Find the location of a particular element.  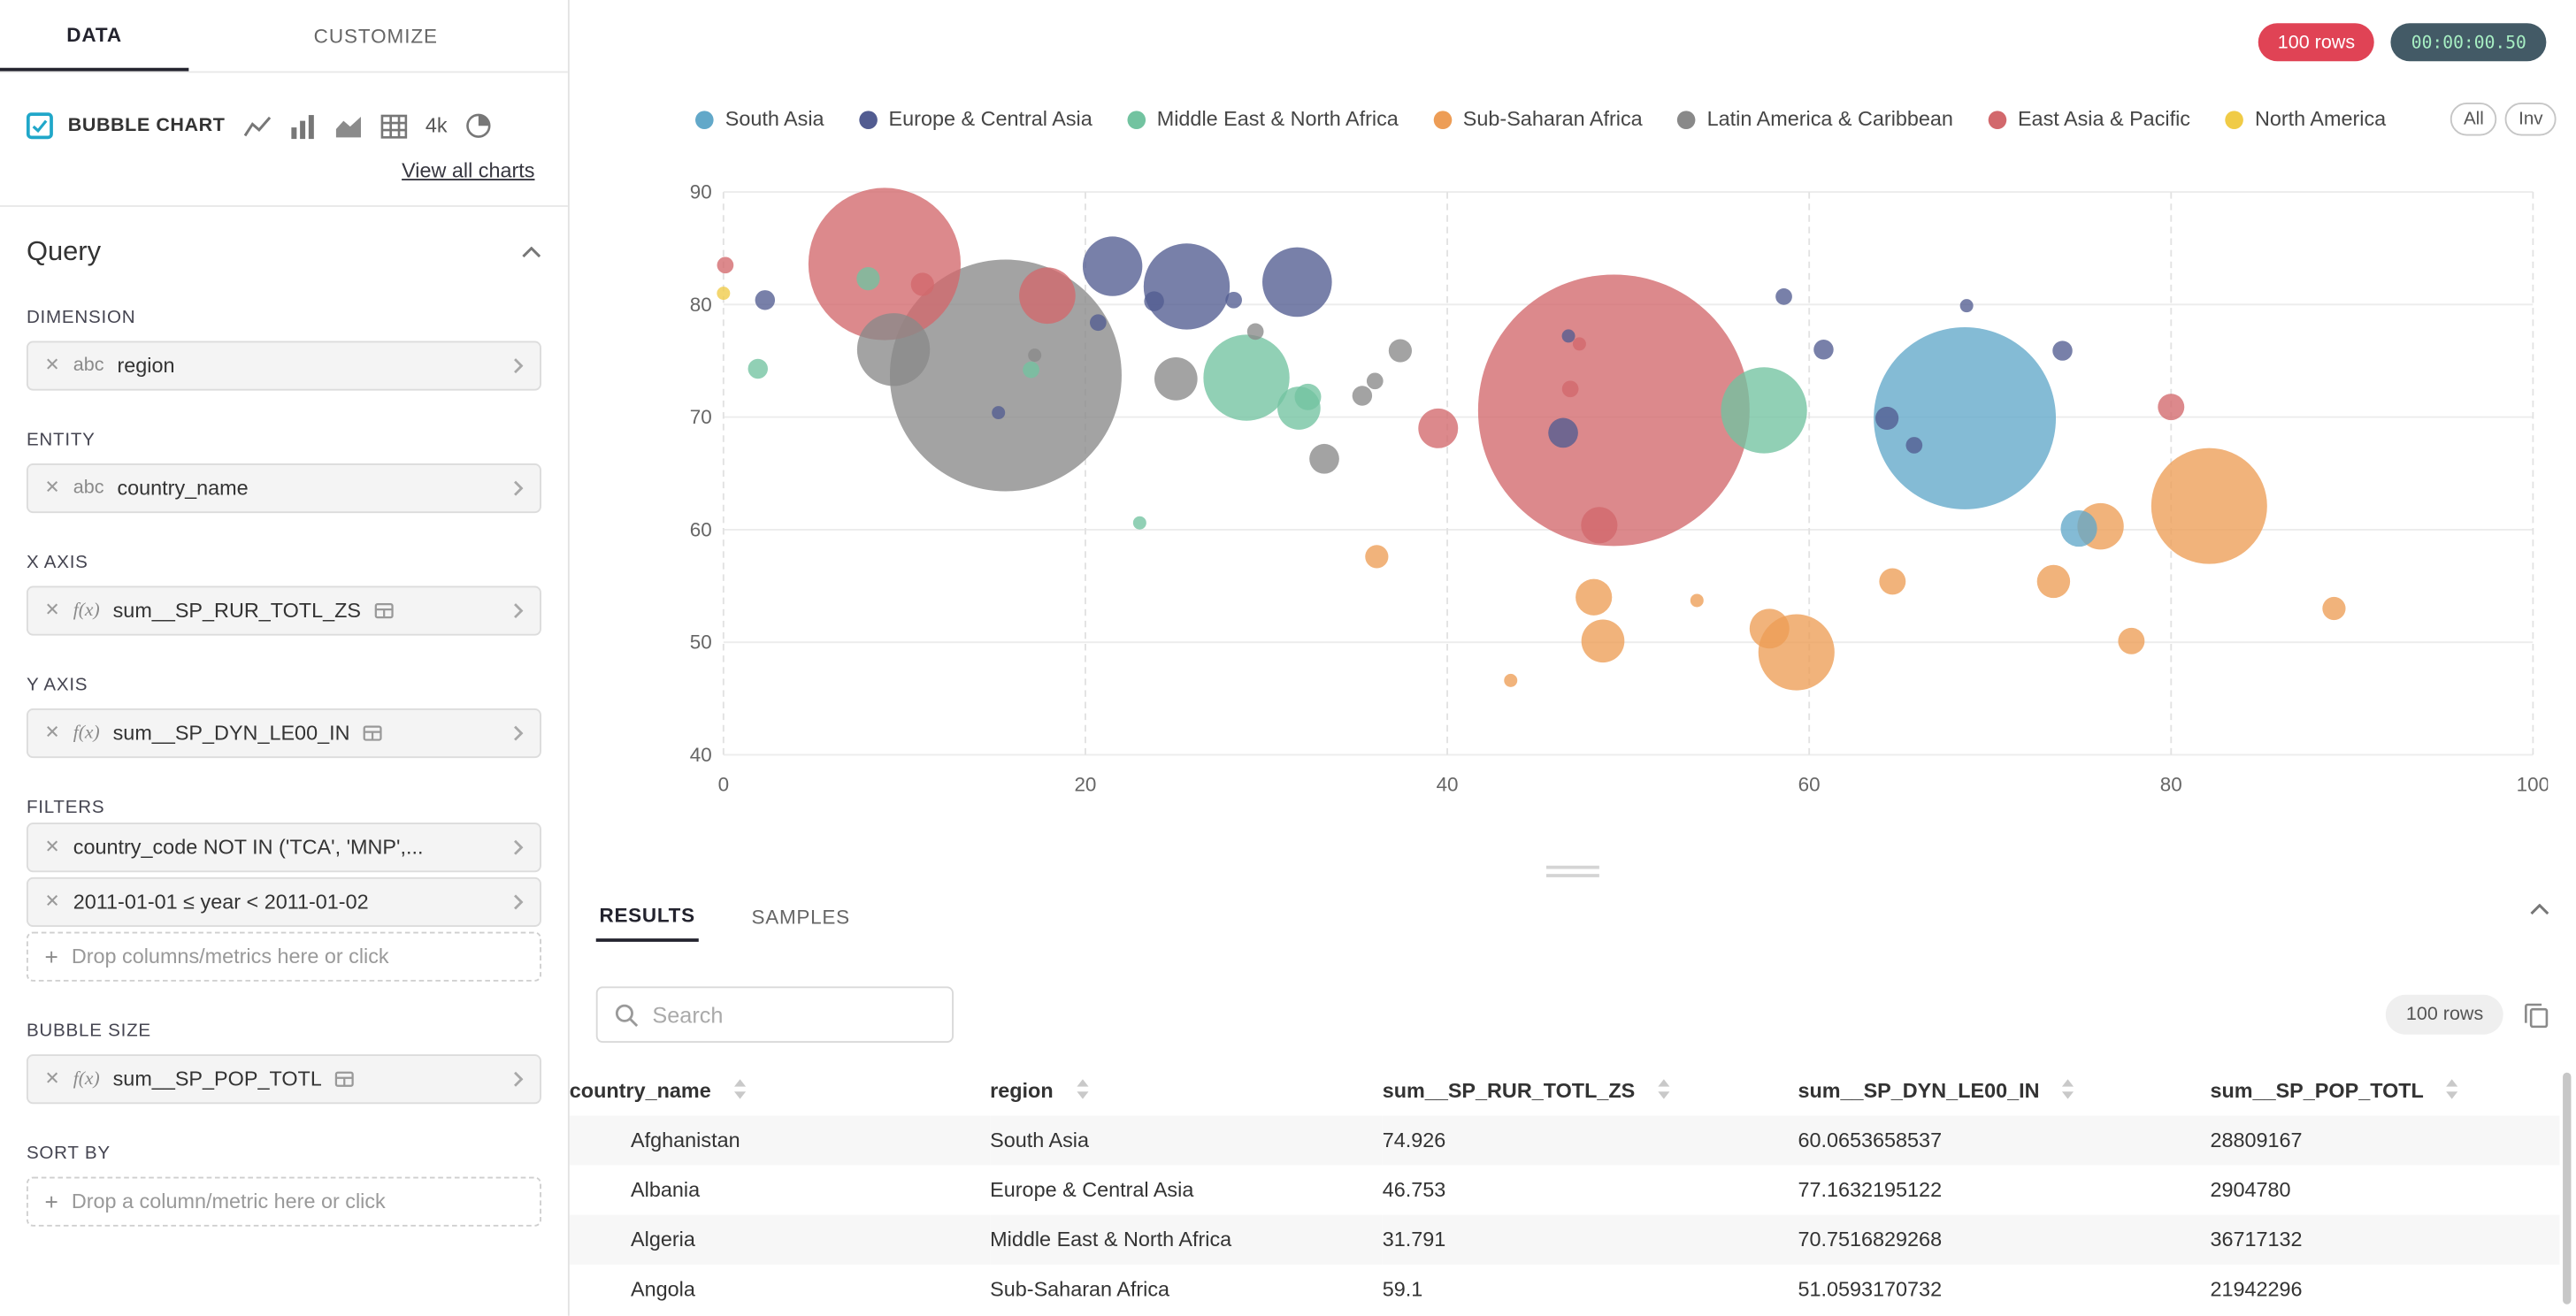

search-box is located at coordinates (774, 1015).